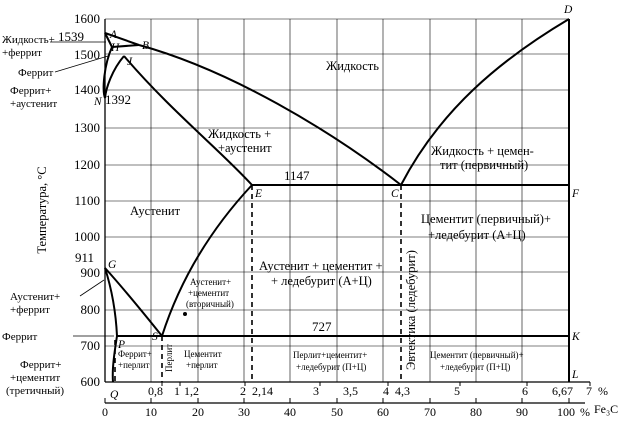  What do you see at coordinates (477, 355) in the screenshot?
I see `region-cem-prim-led-1: Цементит (первичный)+` at bounding box center [477, 355].